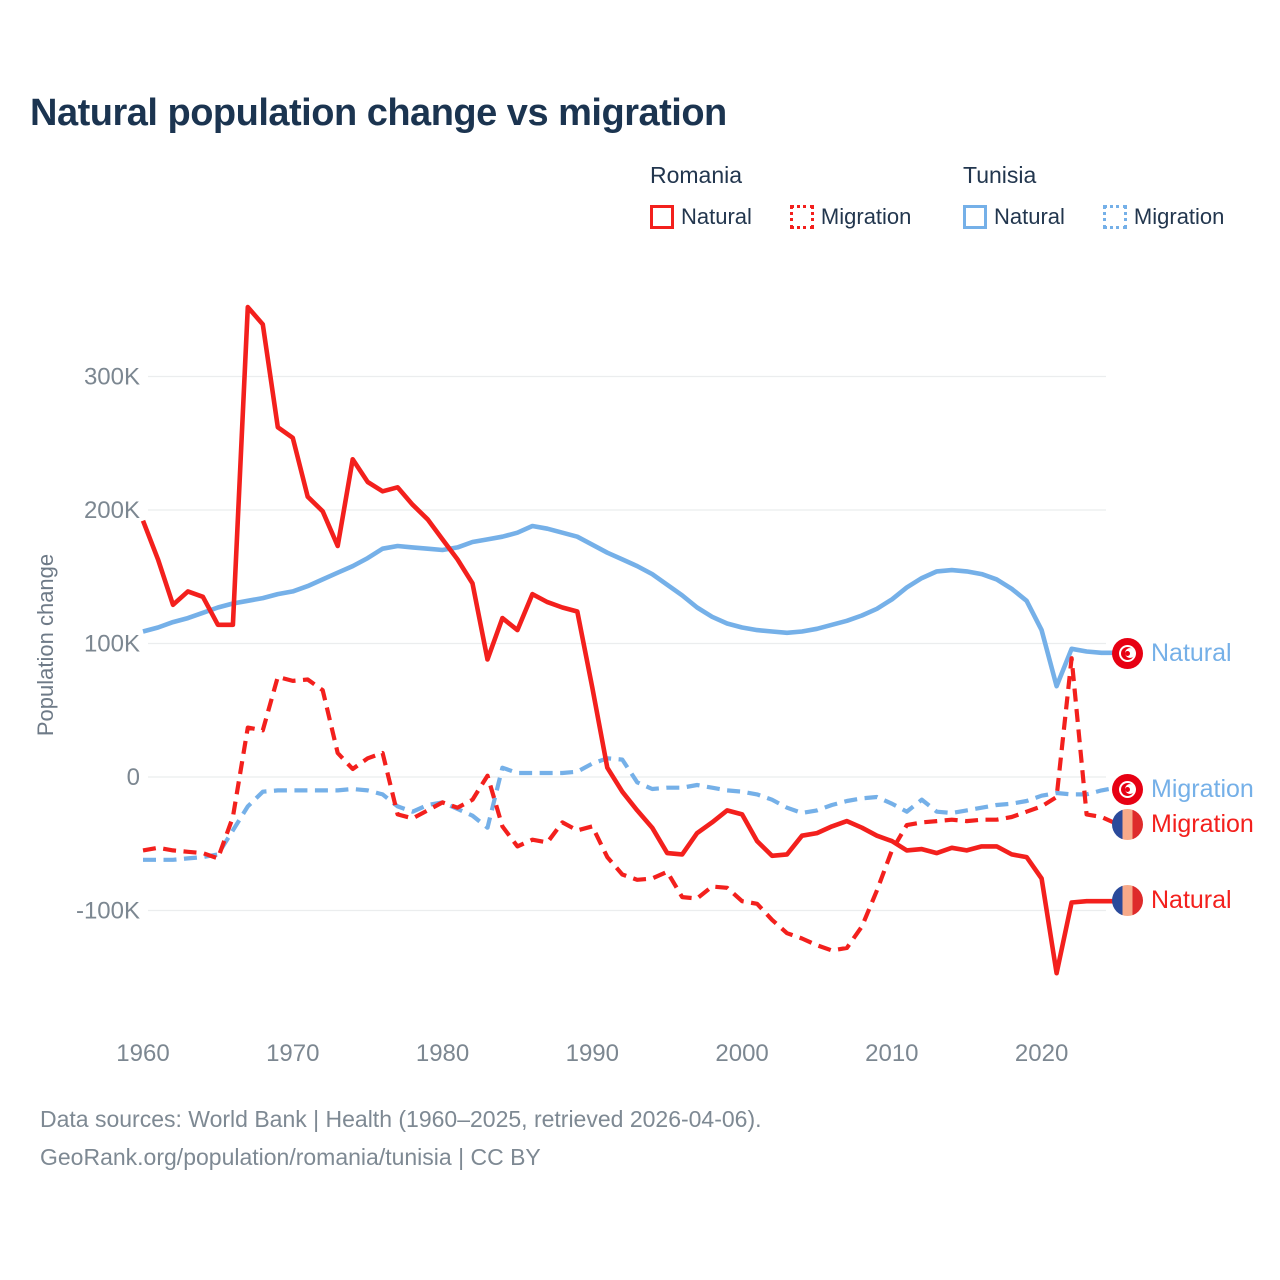 The width and height of the screenshot is (1280, 1280). I want to click on legend-item-tunisia-migration: Migration, so click(1163, 217).